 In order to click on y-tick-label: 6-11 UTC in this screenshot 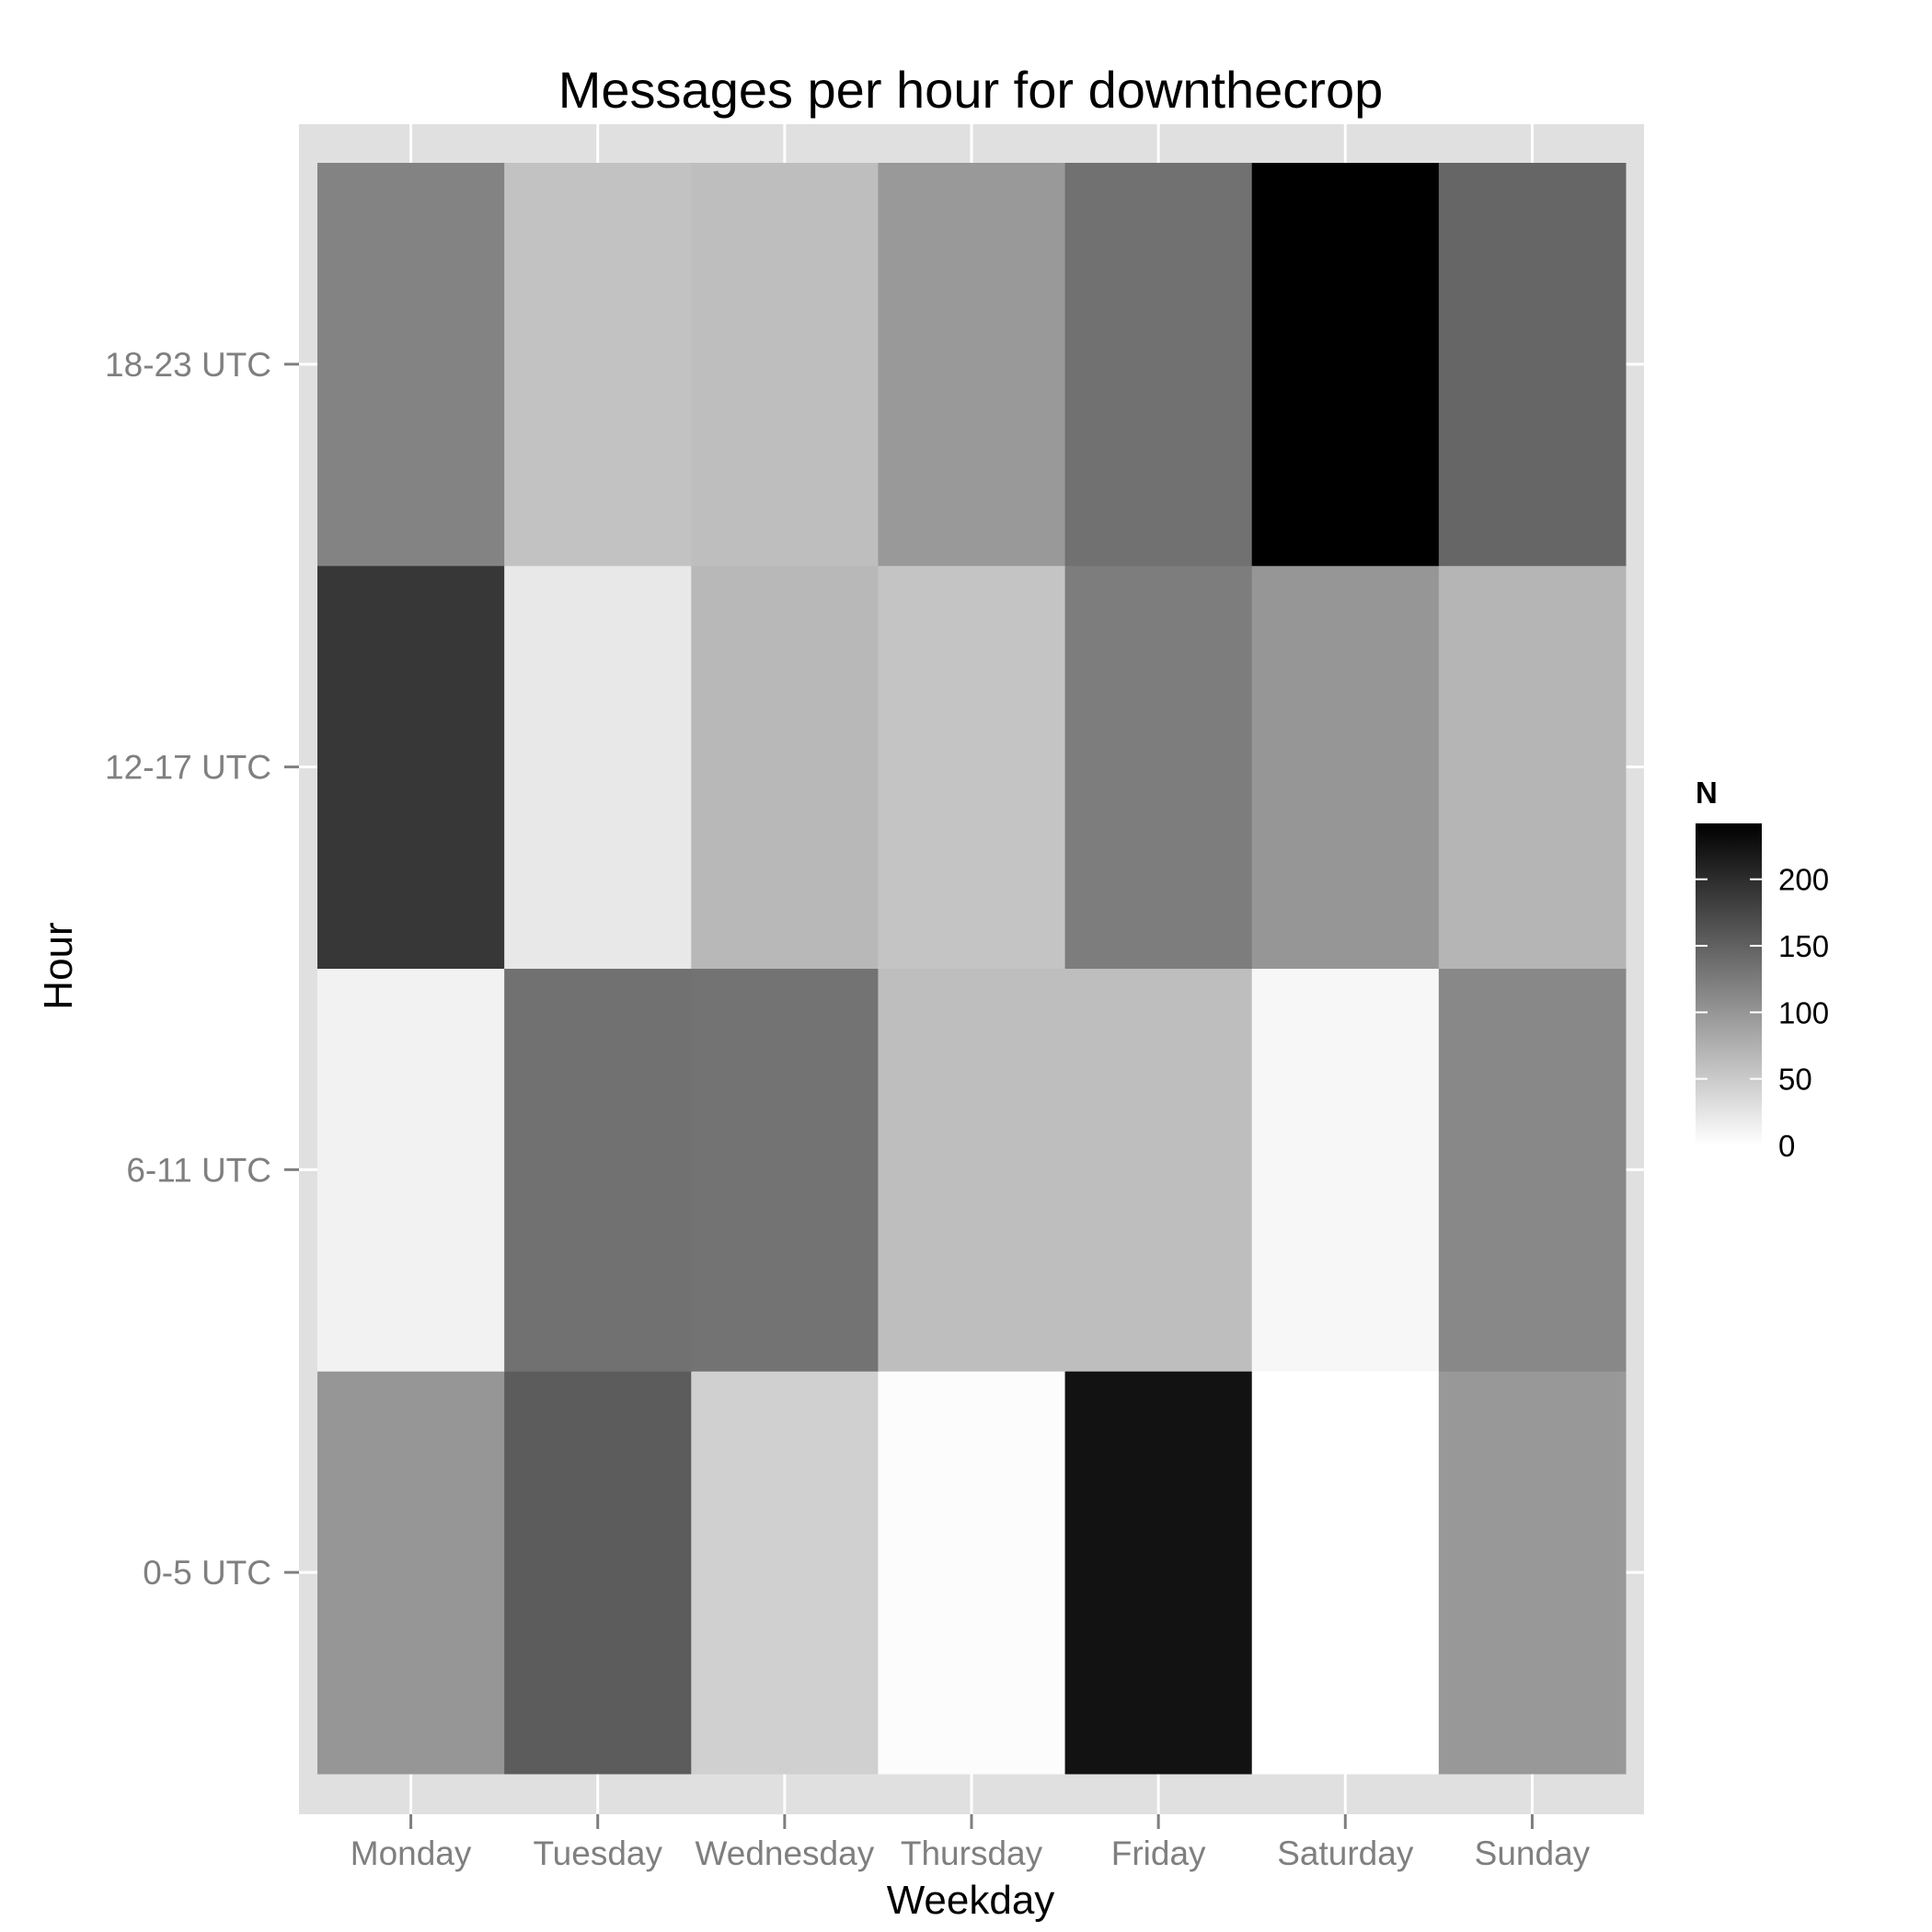, I will do `click(198, 1170)`.